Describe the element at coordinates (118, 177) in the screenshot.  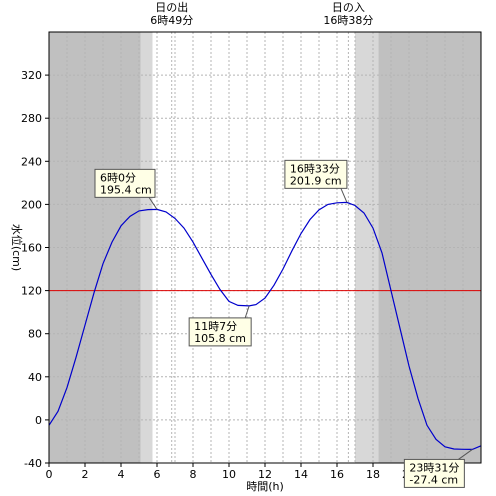
I see `callout-time: 6時0分` at that location.